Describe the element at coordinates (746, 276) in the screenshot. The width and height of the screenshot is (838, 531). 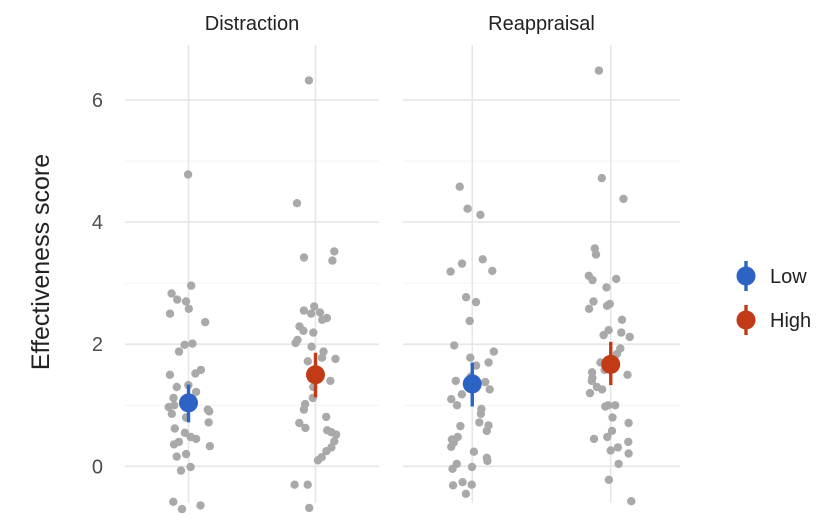
I see `legend-key-point` at that location.